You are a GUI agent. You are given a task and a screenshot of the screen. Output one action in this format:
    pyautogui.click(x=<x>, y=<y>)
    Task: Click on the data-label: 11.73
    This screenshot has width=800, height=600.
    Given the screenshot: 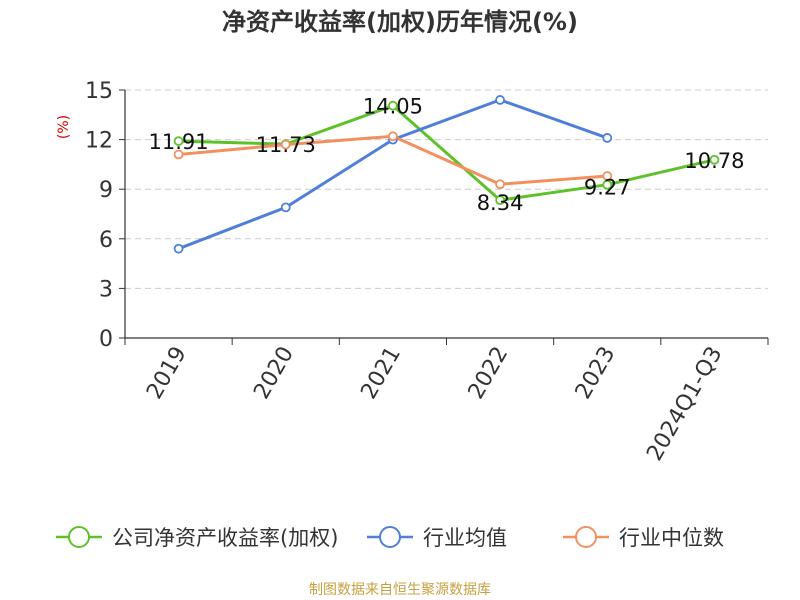 What is the action you would take?
    pyautogui.click(x=286, y=145)
    